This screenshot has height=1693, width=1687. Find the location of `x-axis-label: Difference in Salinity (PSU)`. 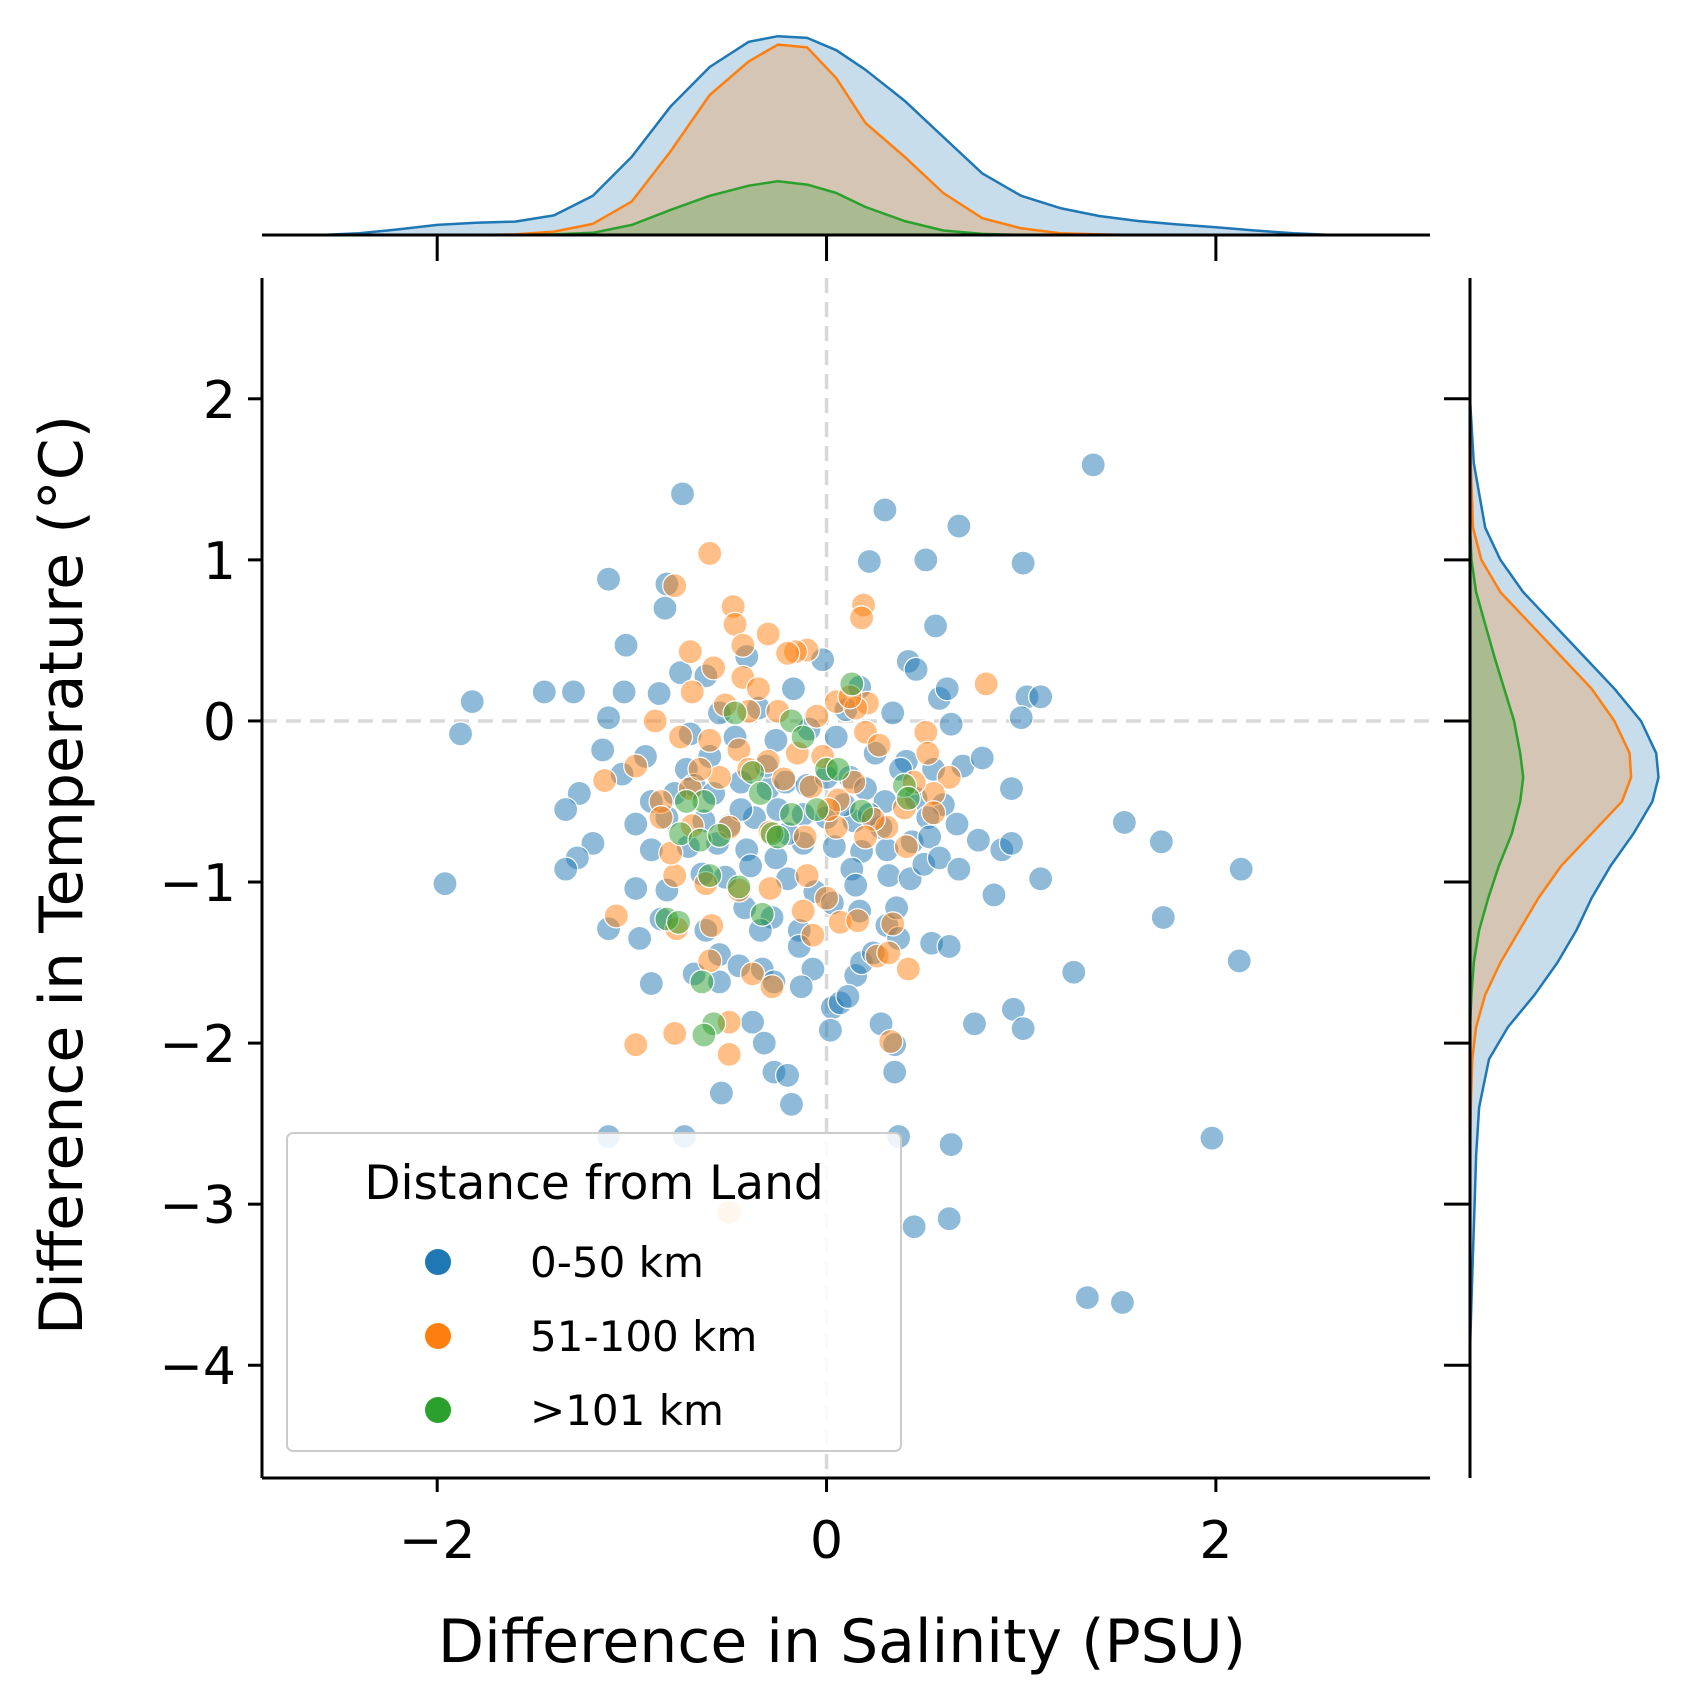

x-axis-label: Difference in Salinity (PSU) is located at coordinates (842, 1642).